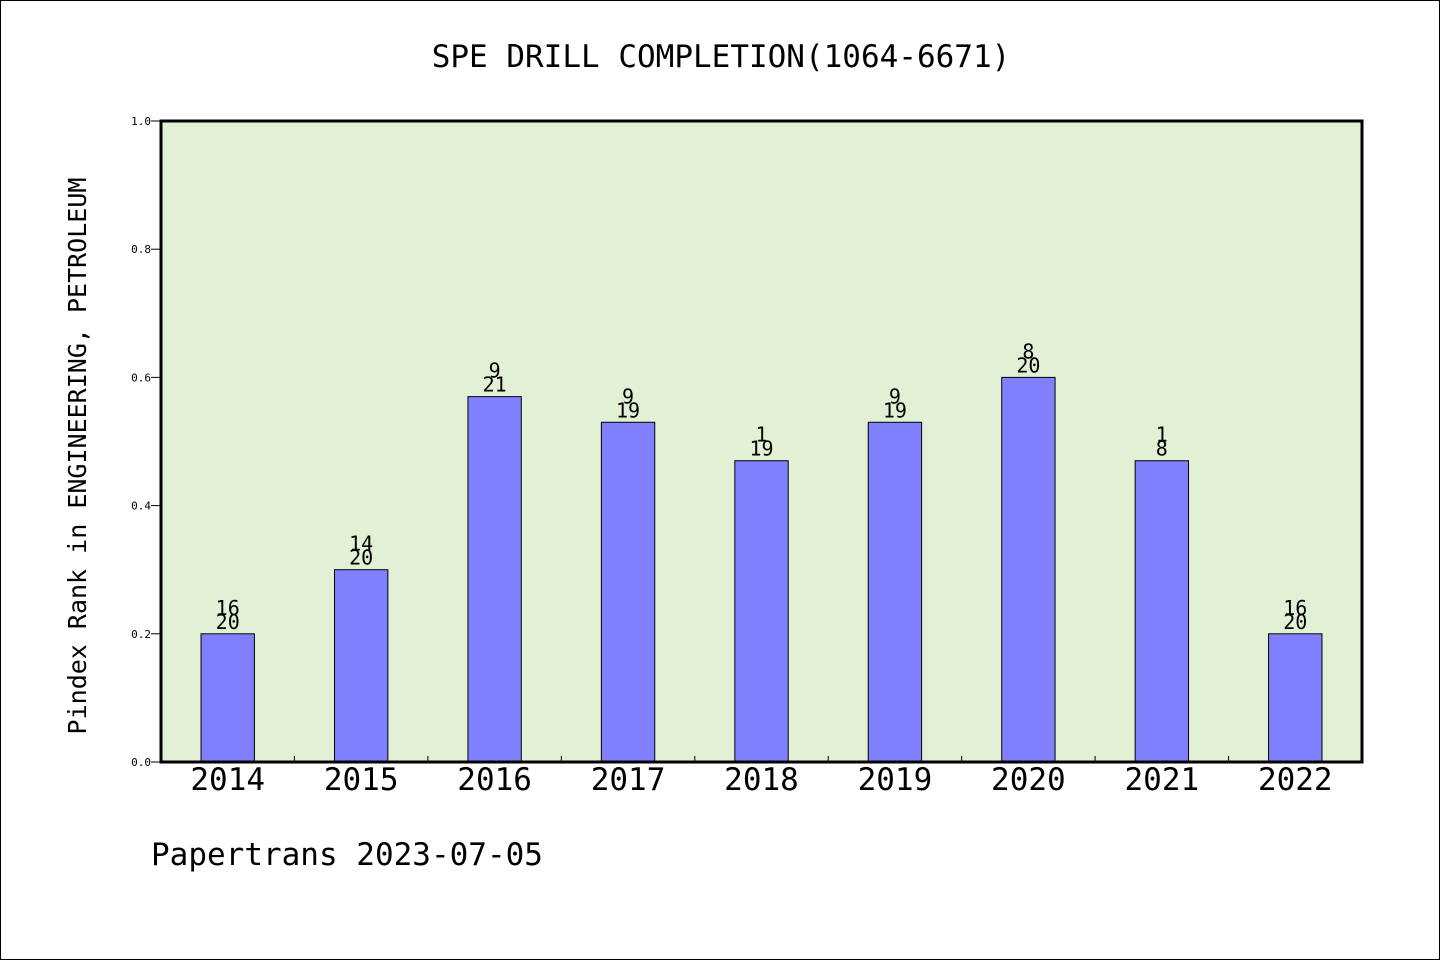  Describe the element at coordinates (1295, 698) in the screenshot. I see `bar-2022` at that location.